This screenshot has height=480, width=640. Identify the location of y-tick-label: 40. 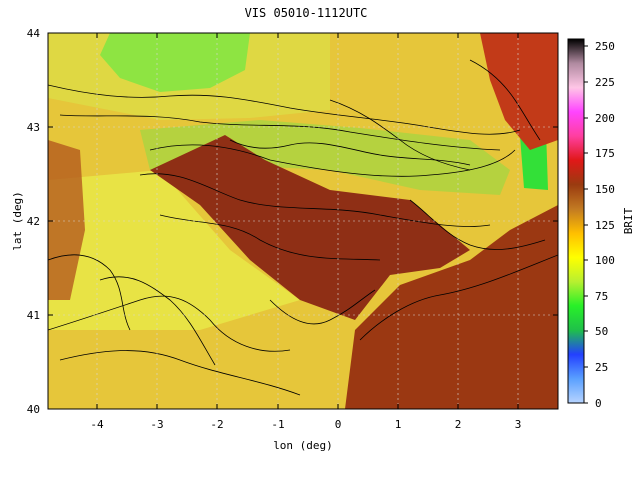
(33, 409).